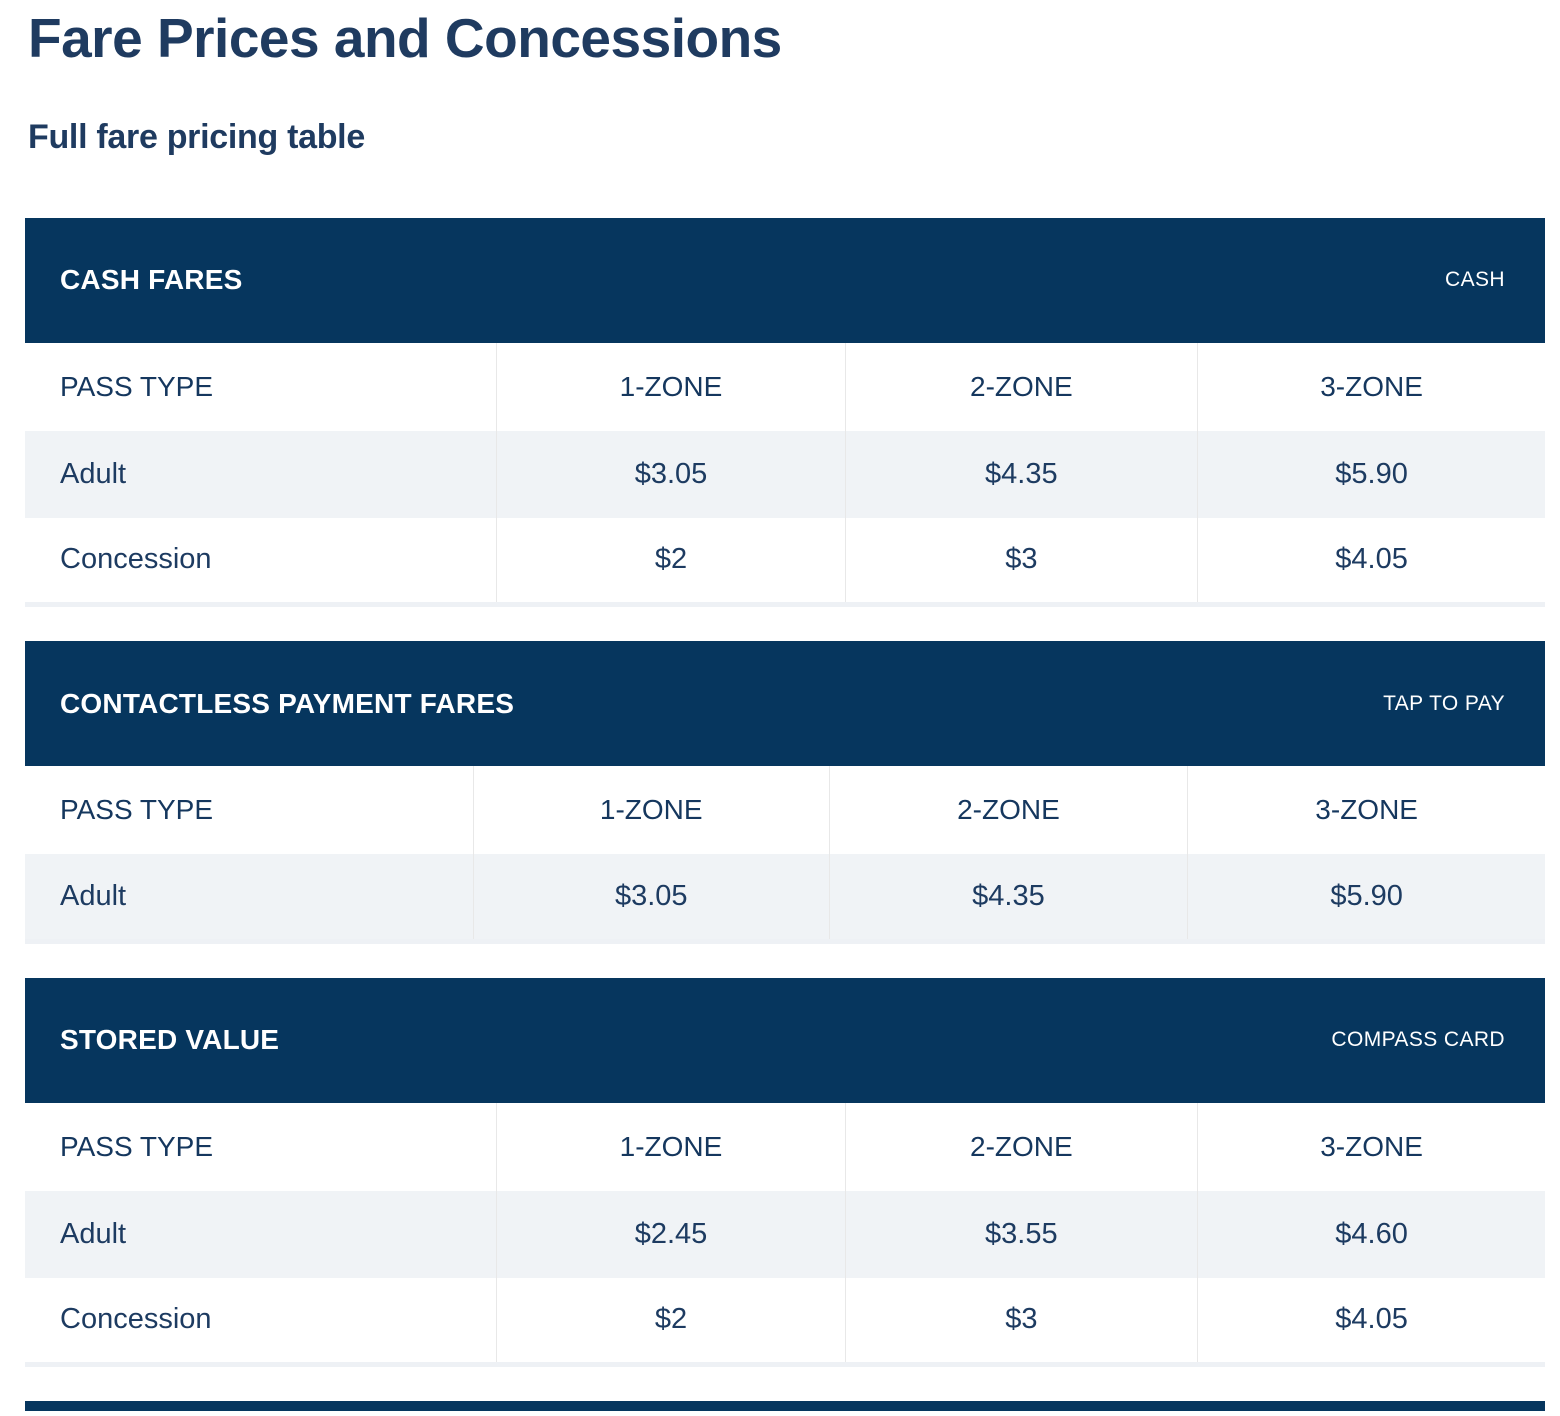 Image resolution: width=1560 pixels, height=1416 pixels. Describe the element at coordinates (1371, 1234) in the screenshot. I see `fare-value: $4.60` at that location.